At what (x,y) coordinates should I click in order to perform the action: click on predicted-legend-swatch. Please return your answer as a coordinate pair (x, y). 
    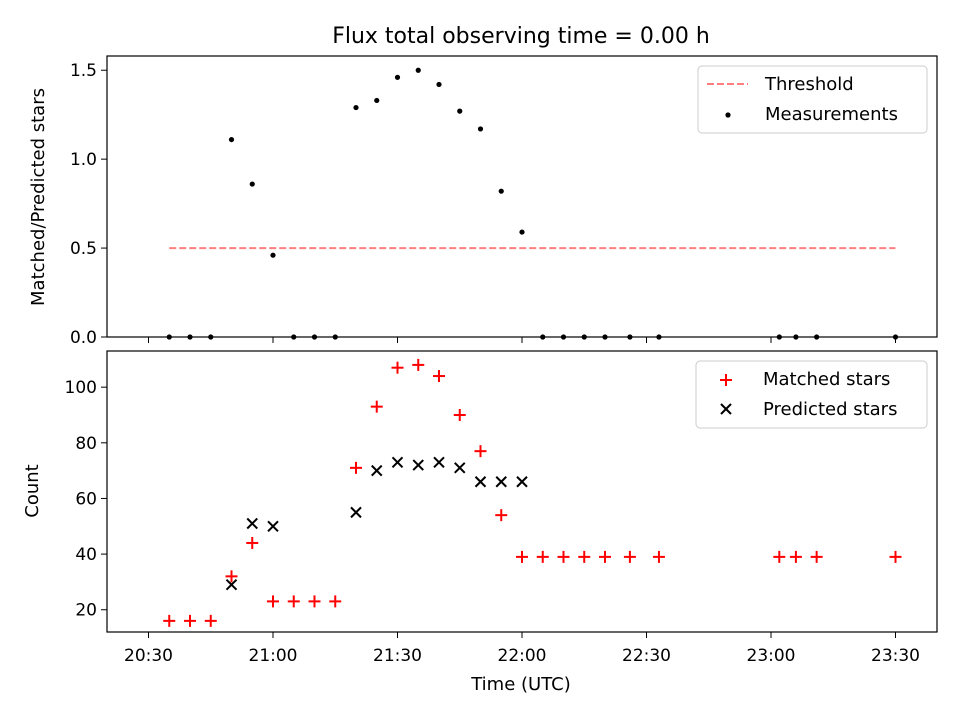
    Looking at the image, I should click on (726, 409).